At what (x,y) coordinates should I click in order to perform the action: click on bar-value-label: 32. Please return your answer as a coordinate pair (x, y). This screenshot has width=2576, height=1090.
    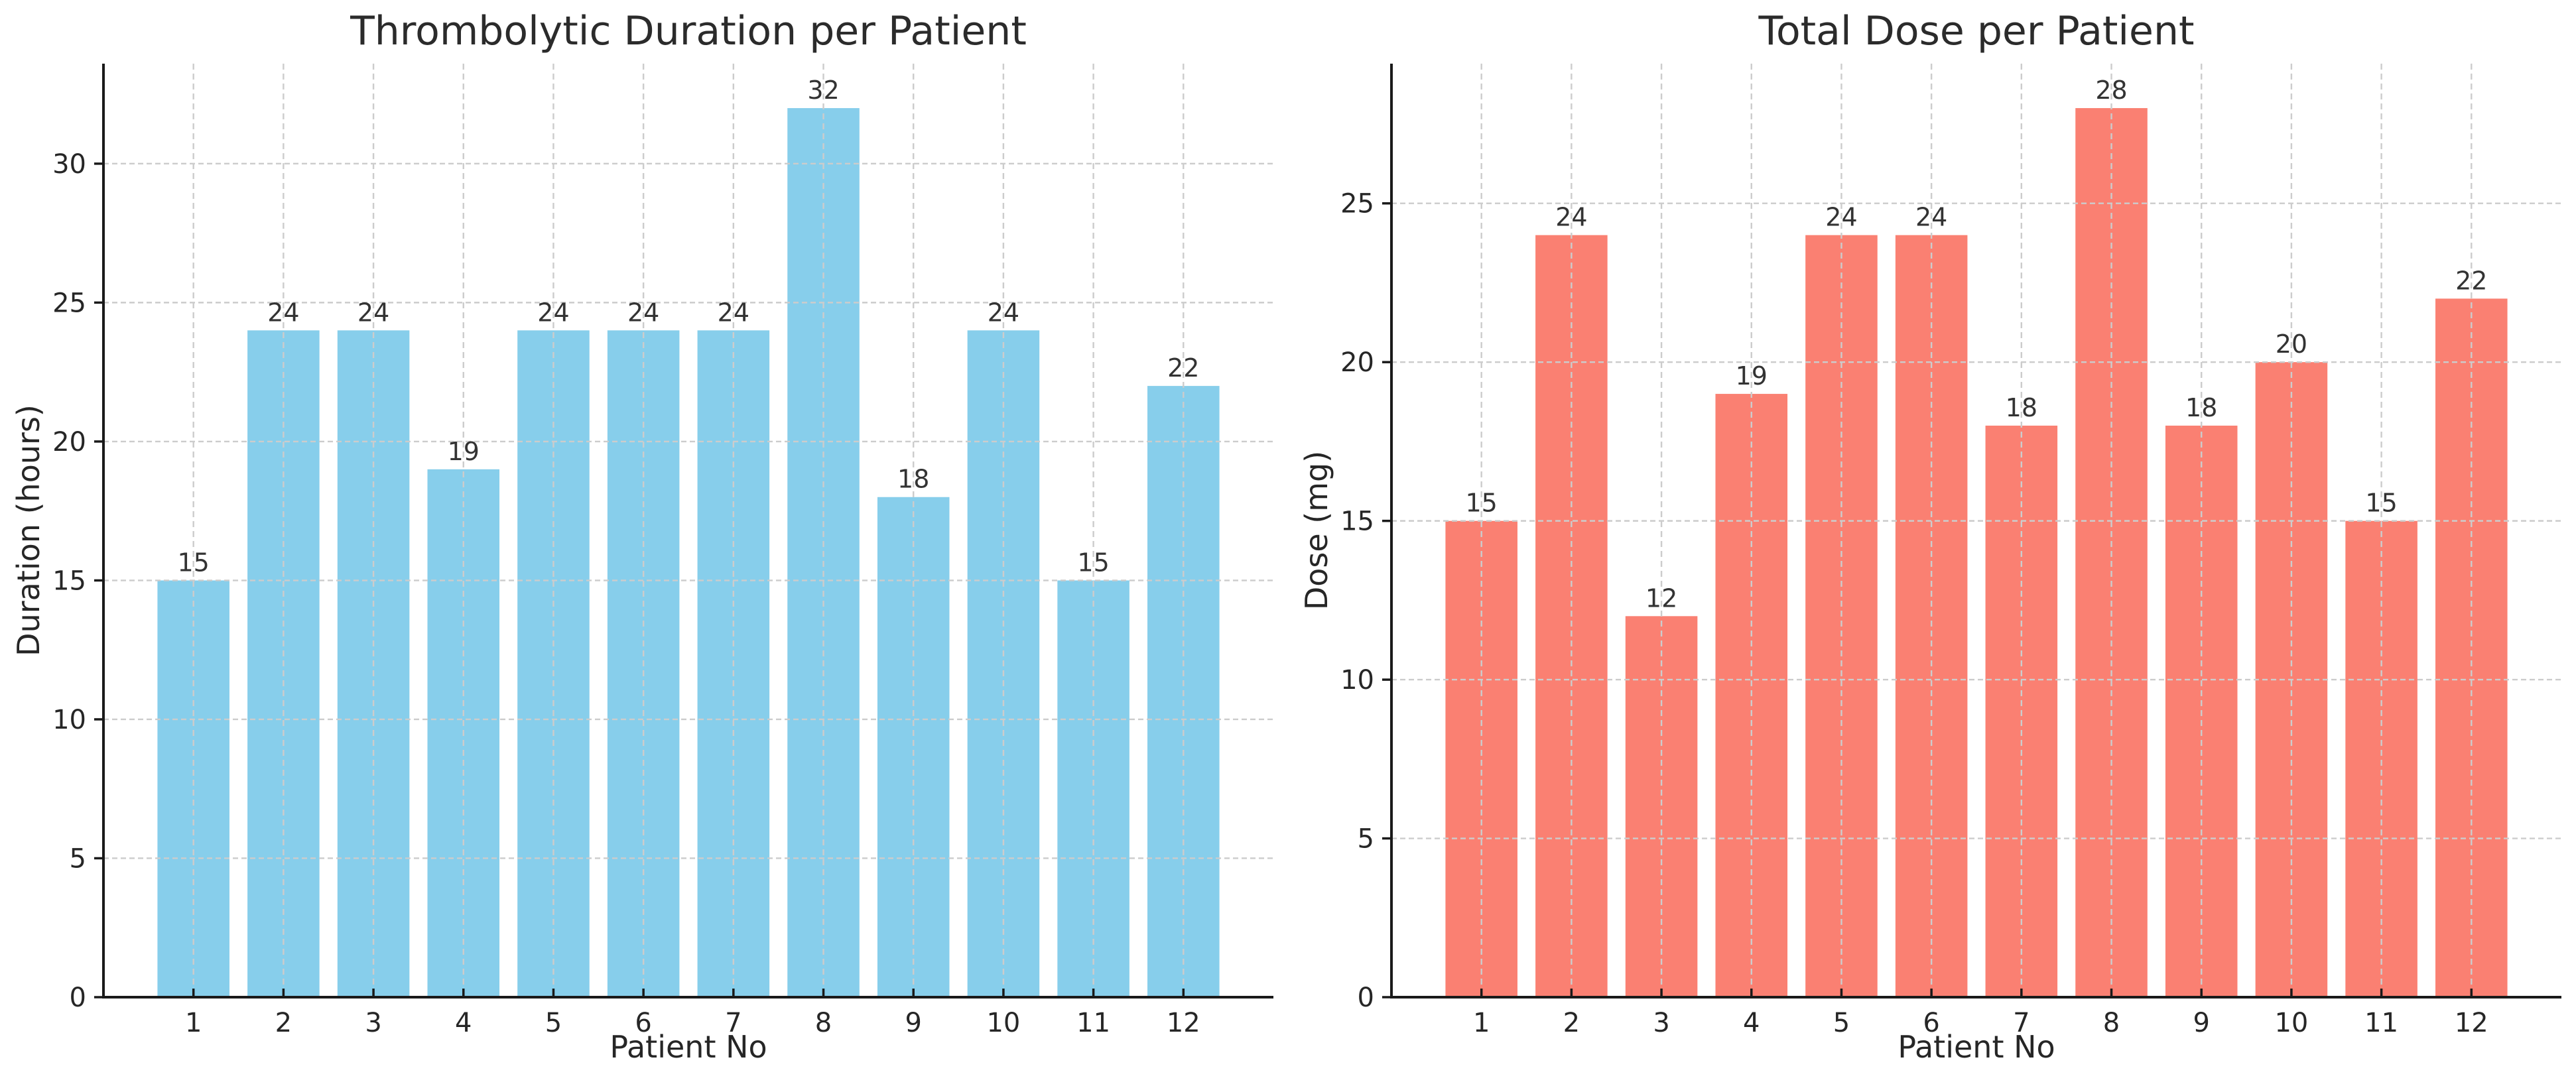
    Looking at the image, I should click on (823, 91).